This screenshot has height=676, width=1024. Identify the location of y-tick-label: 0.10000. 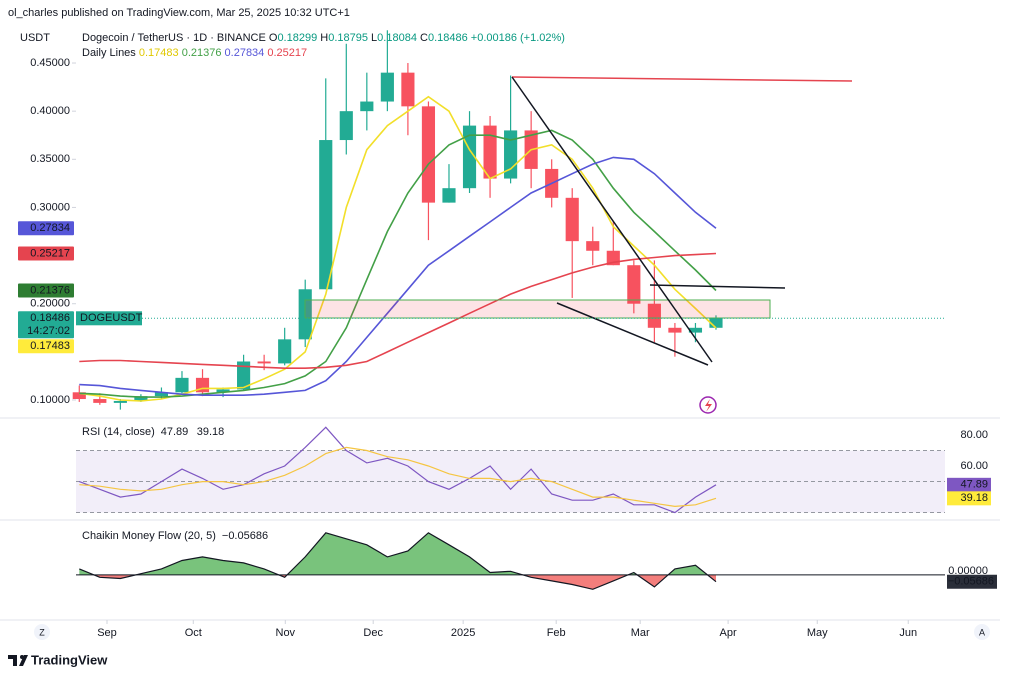
(50, 400).